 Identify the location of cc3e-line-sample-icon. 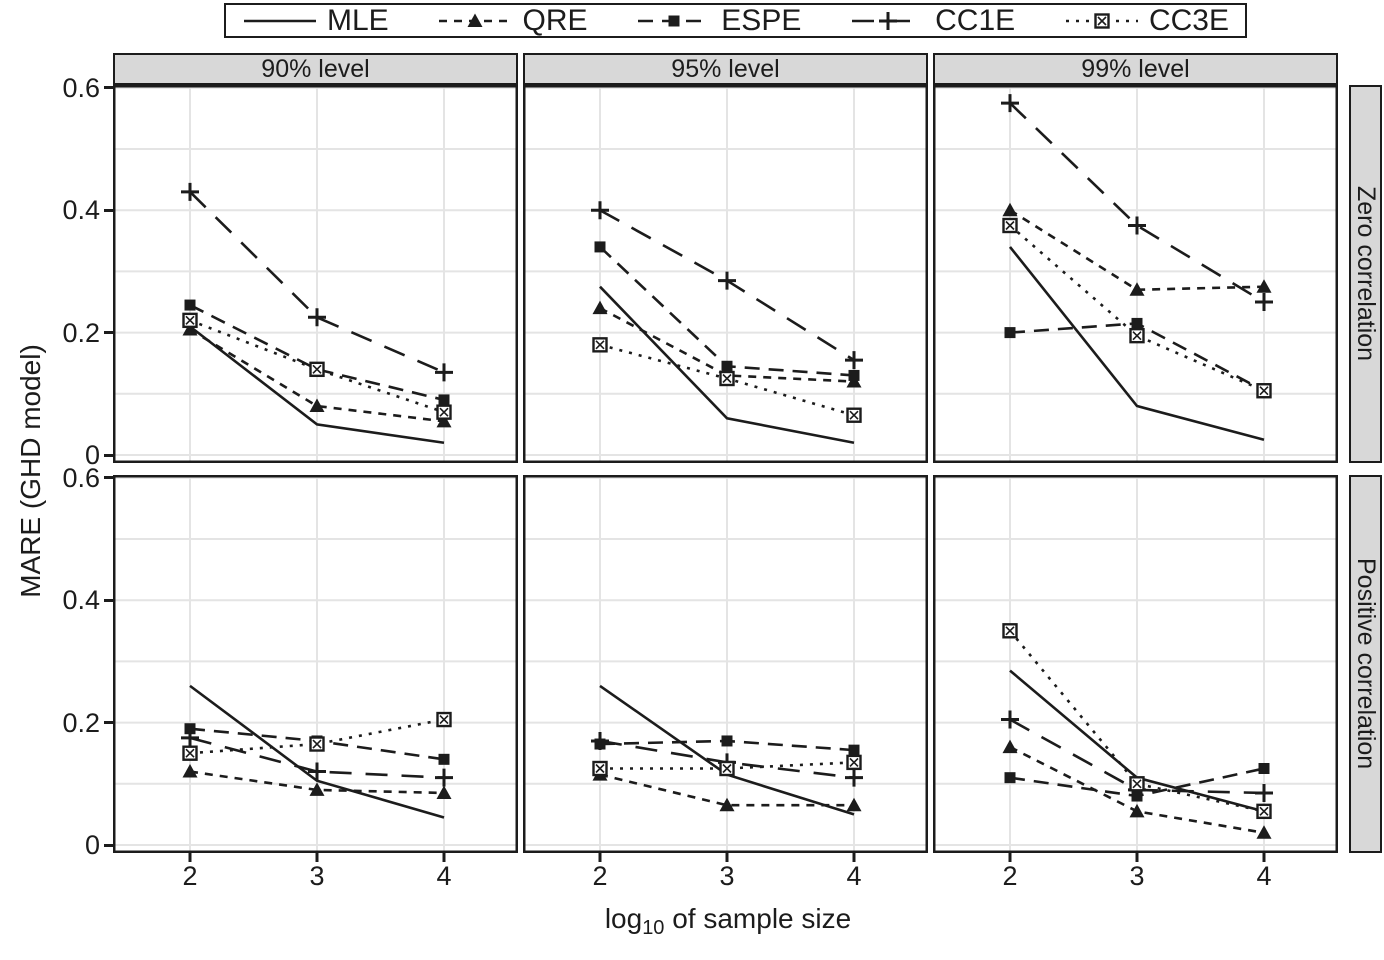
(1101, 20).